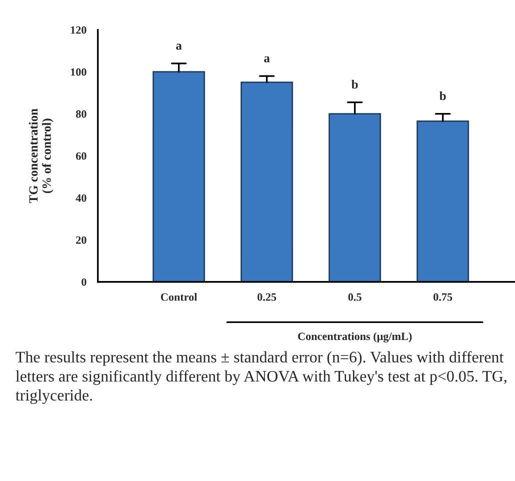 This screenshot has height=481, width=515. Describe the element at coordinates (81, 198) in the screenshot. I see `y-tick-label: 40` at that location.